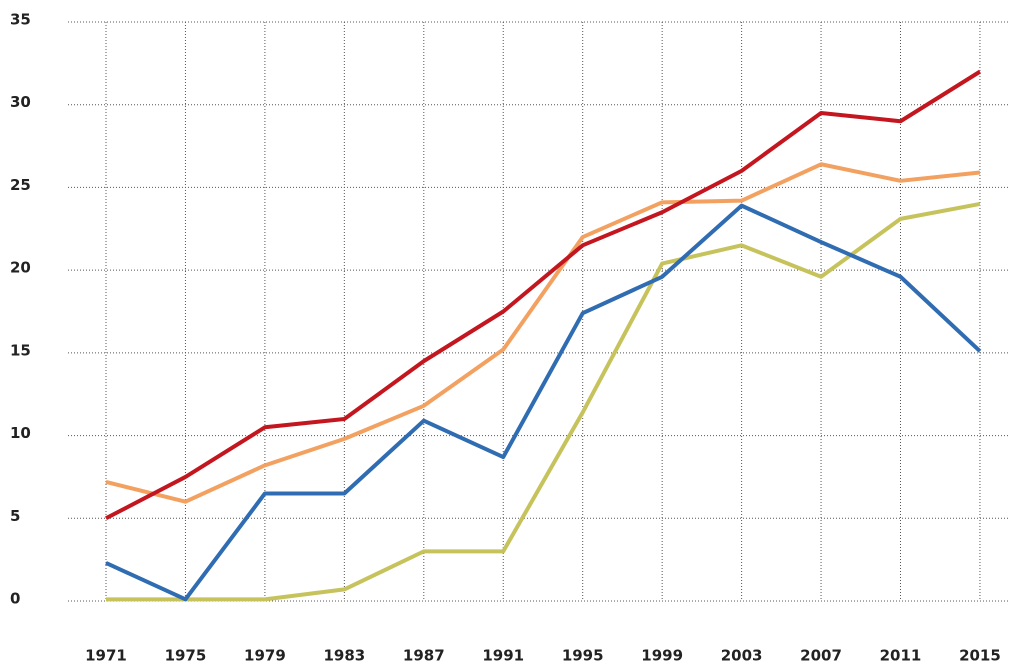  Describe the element at coordinates (20, 350) in the screenshot. I see `y-tick-label: 15` at that location.